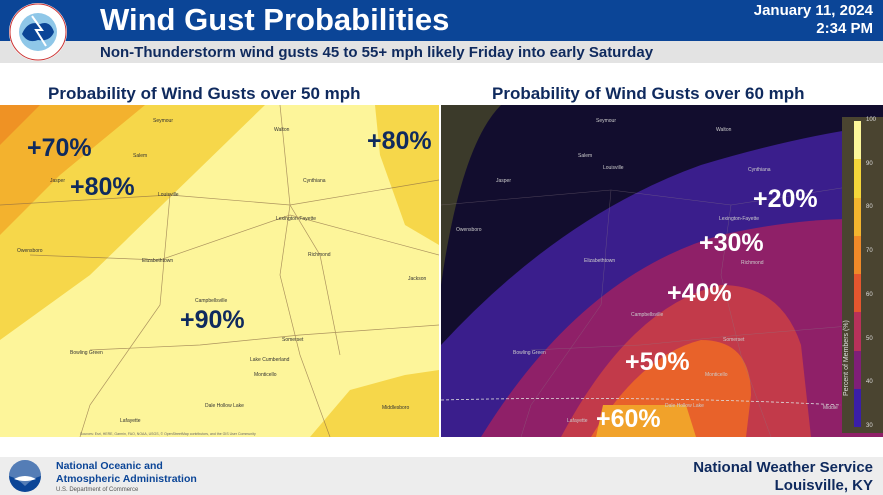  What do you see at coordinates (869, 207) in the screenshot?
I see `colorbar-tick-label: 80` at bounding box center [869, 207].